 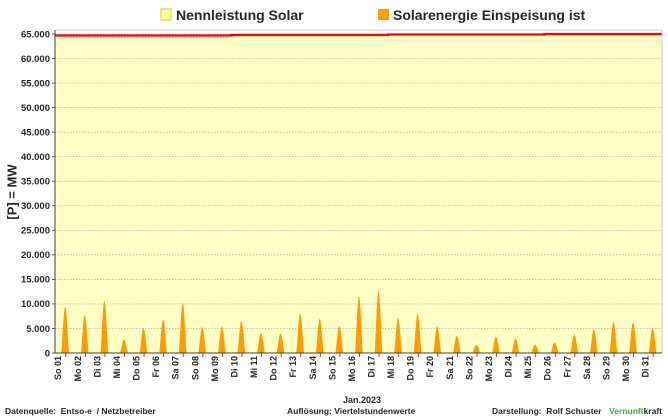 What do you see at coordinates (606, 368) in the screenshot?
I see `x-tick-label: So 29` at bounding box center [606, 368].